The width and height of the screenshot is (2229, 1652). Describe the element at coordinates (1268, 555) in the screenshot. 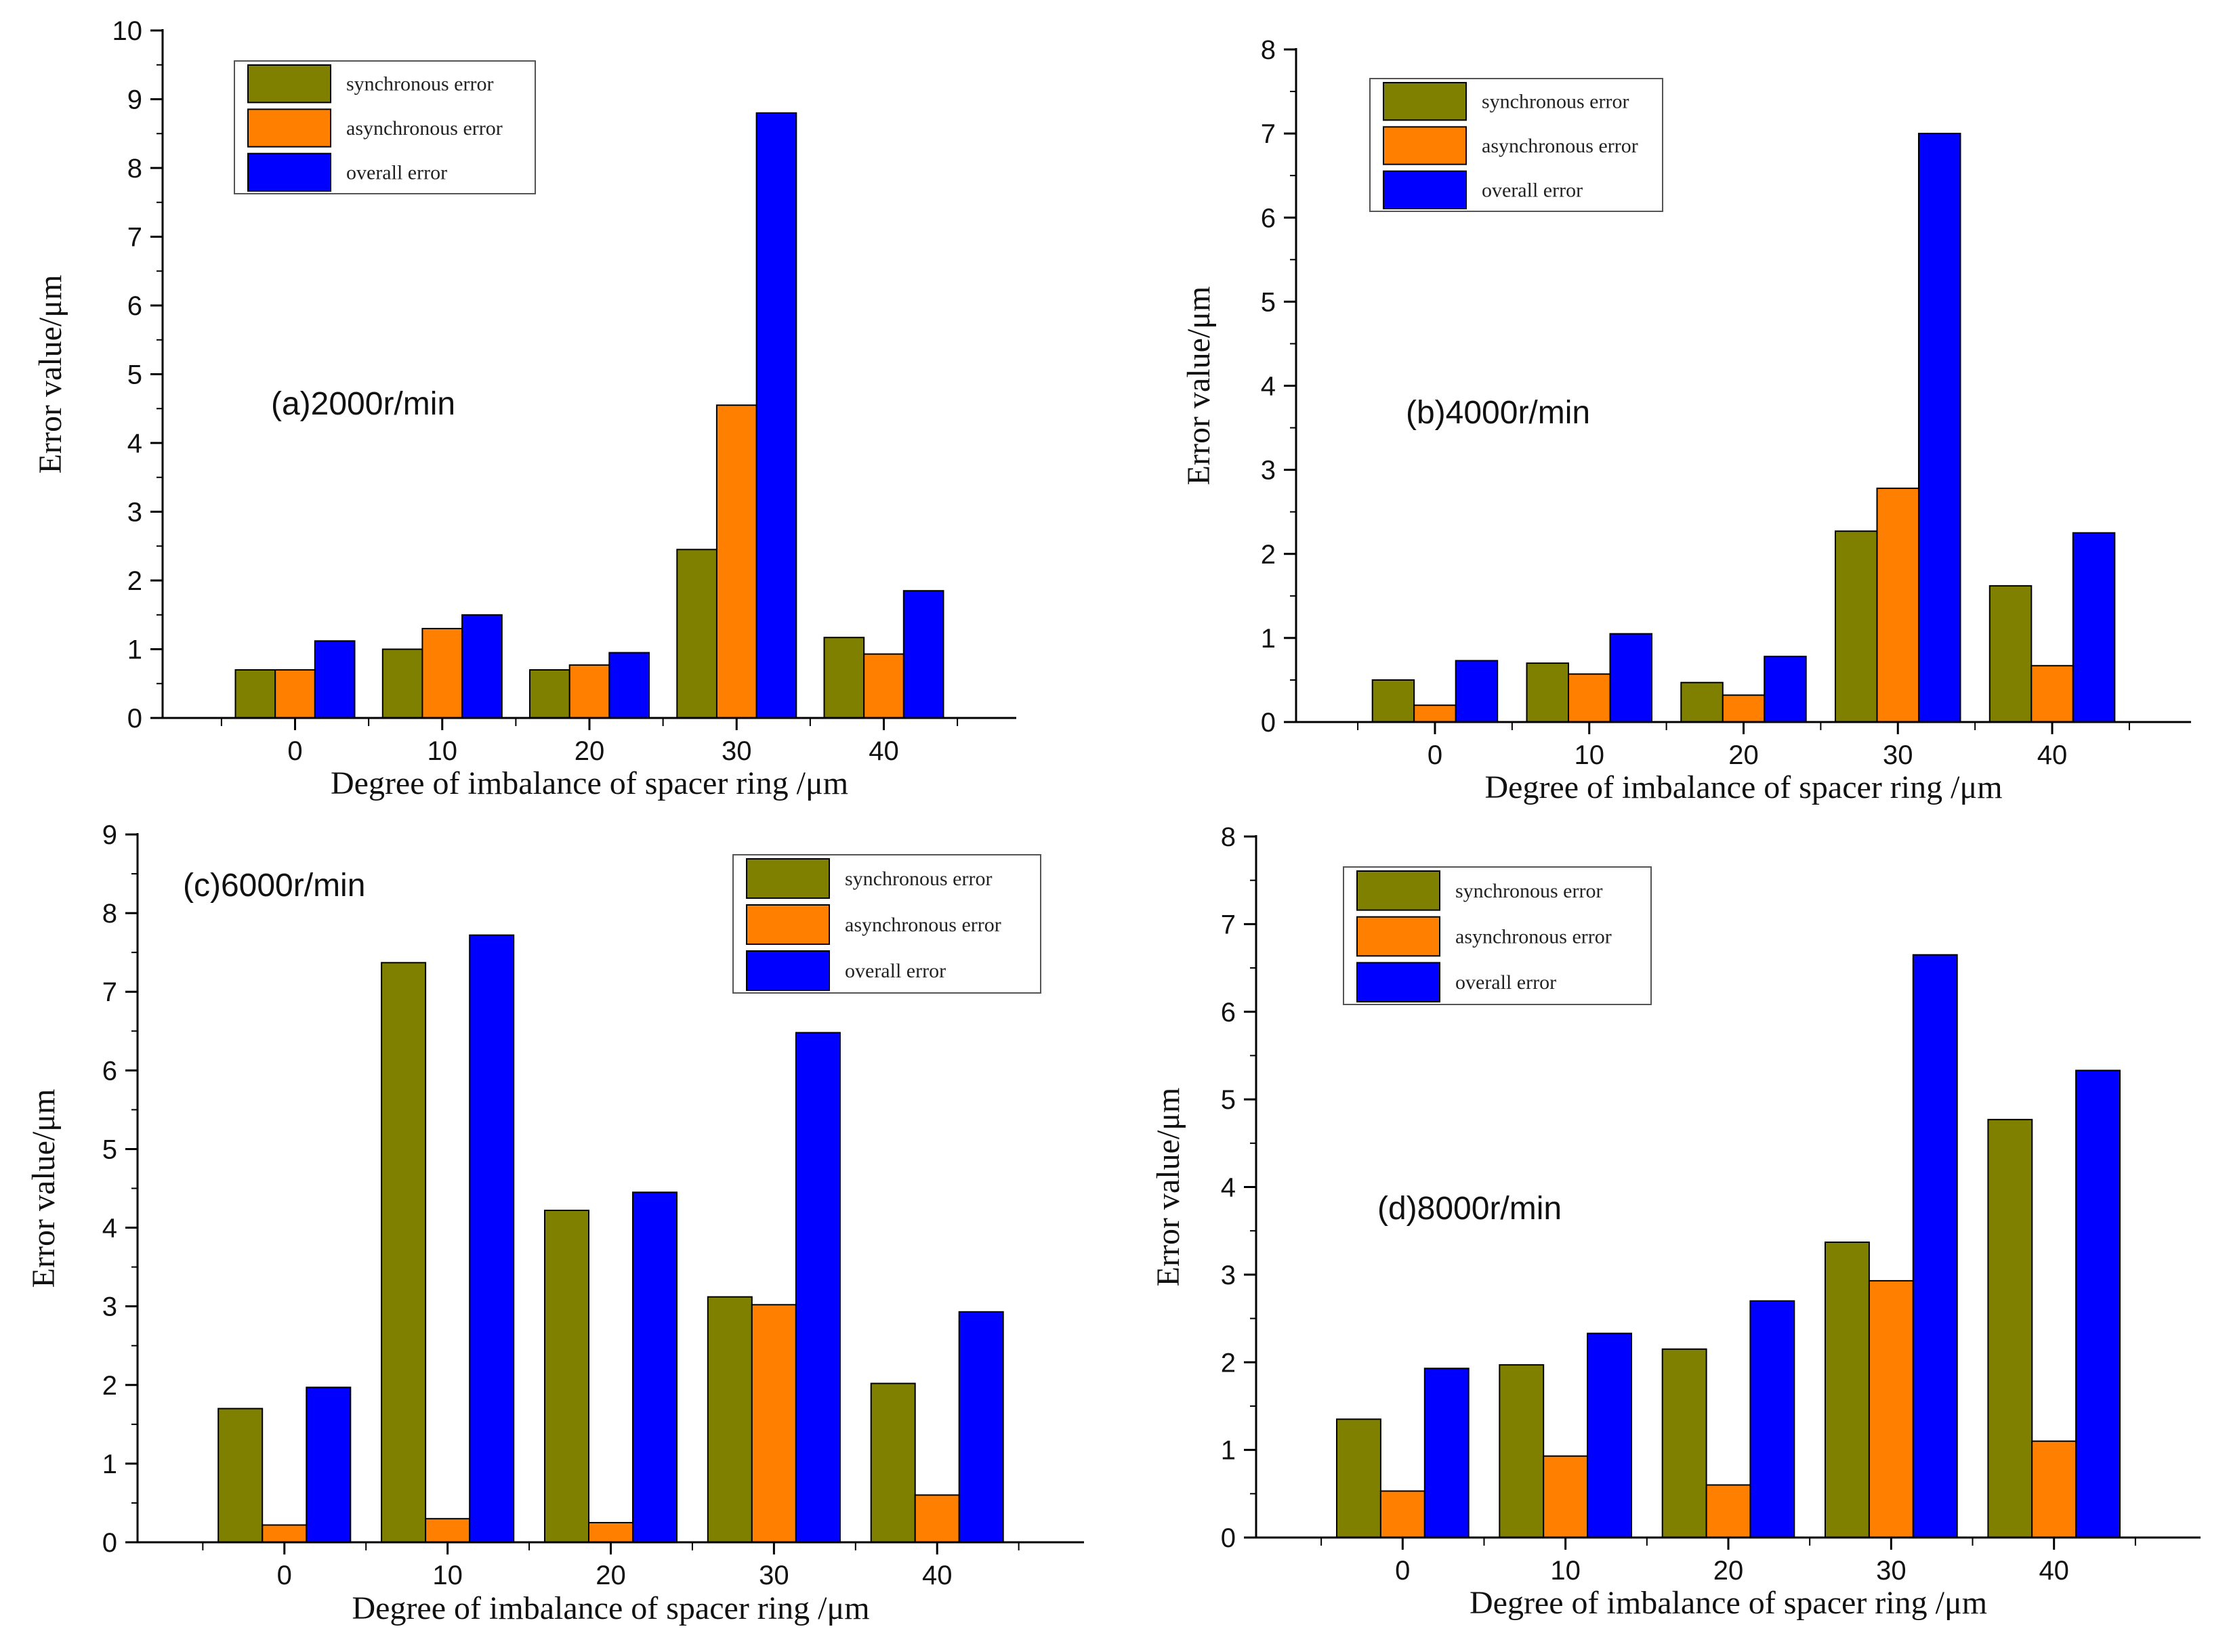

I see `y-tick-label: 2` at that location.